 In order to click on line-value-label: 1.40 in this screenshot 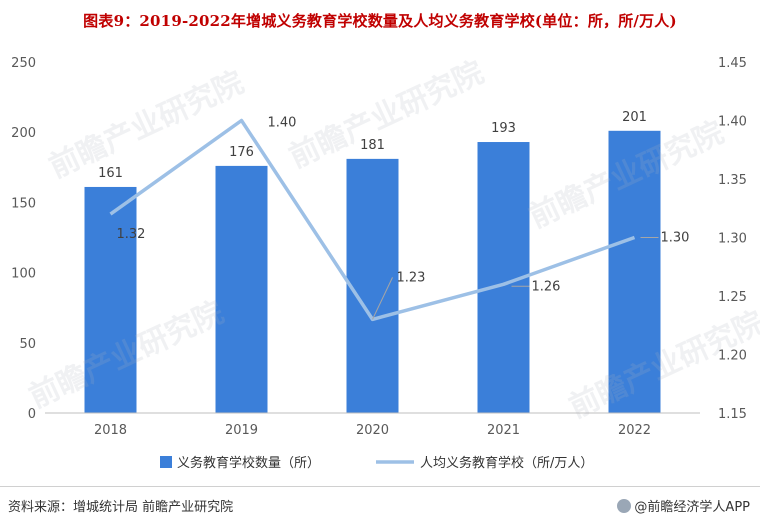, I will do `click(282, 123)`.